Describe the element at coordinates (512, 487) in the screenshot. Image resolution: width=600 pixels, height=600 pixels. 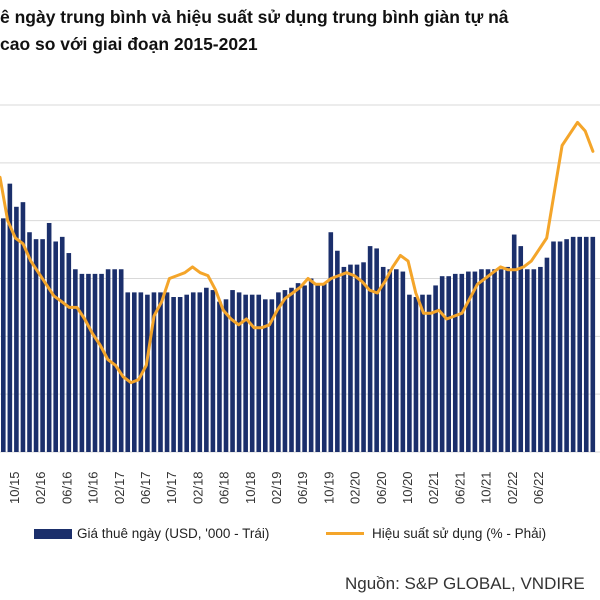
I see `x-tick-label: 02/22` at that location.